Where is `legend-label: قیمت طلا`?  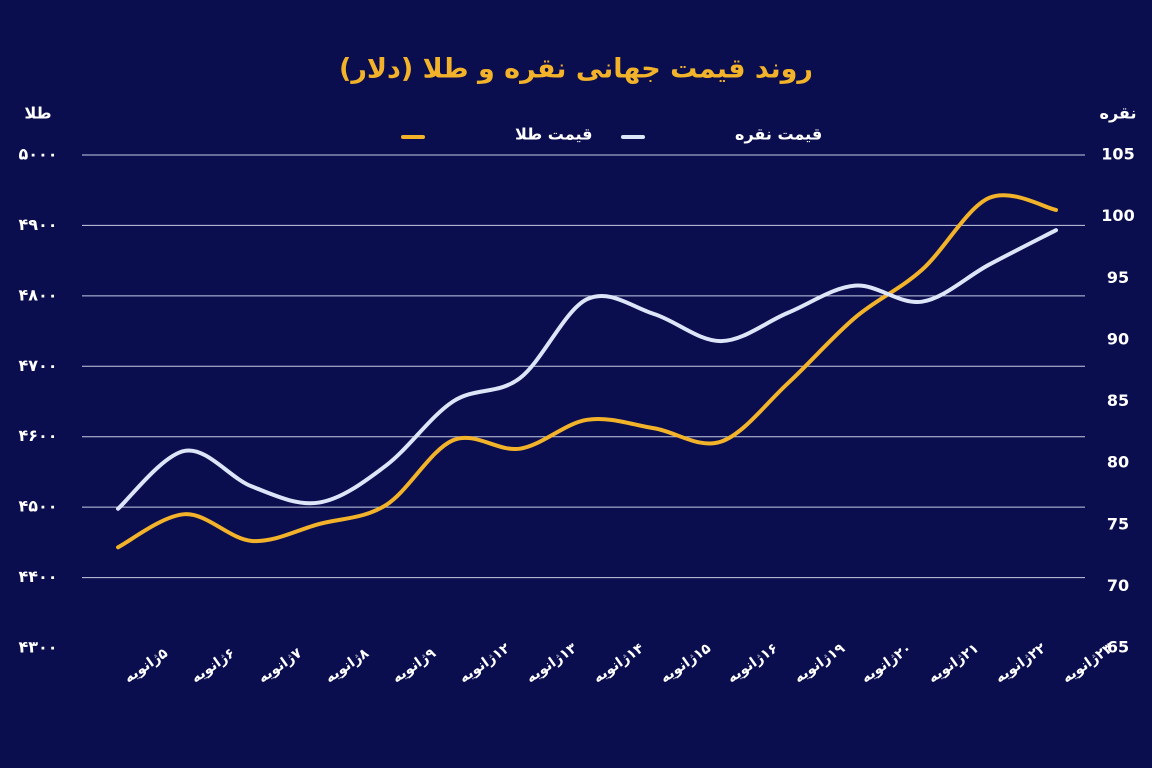
legend-label: قیمت طلا is located at coordinates (553, 134).